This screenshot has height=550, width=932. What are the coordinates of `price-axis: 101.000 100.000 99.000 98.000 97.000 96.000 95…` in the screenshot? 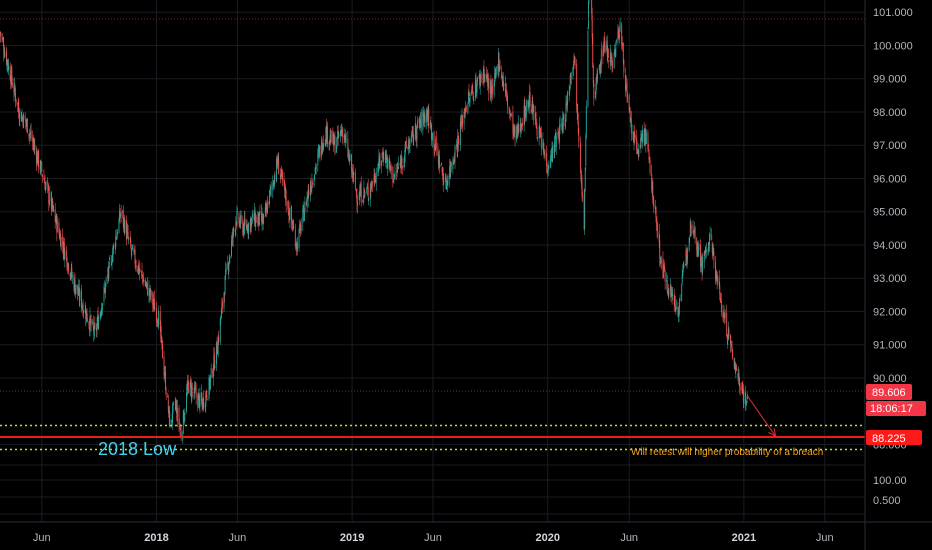 It's located at (893, 257).